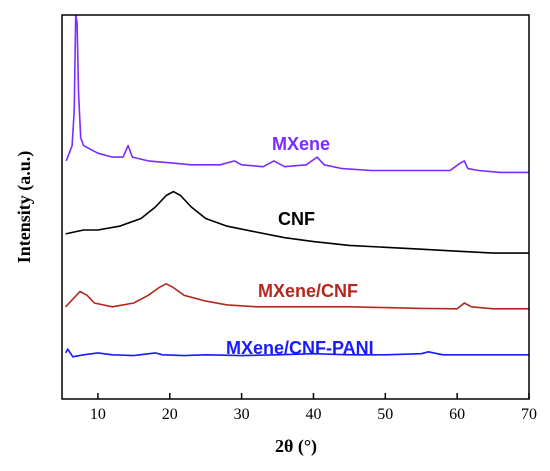 The image size is (550, 471). Describe the element at coordinates (308, 291) in the screenshot. I see `series-label-mxene-cnf: MXene/CNF` at that location.